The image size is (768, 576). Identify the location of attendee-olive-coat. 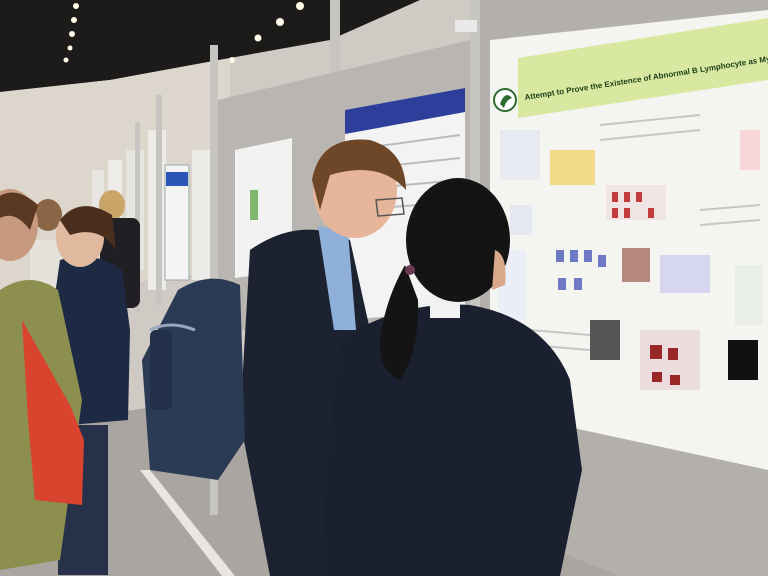
(42, 379).